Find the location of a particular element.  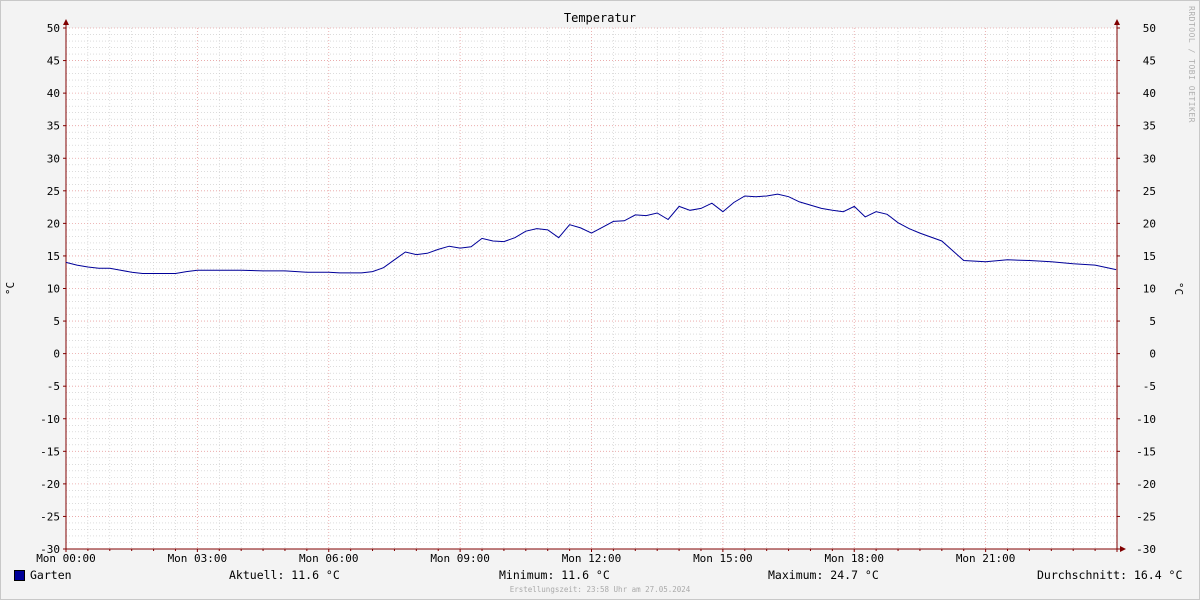

y-tick-label-right: -30 is located at coordinates (1146, 549).